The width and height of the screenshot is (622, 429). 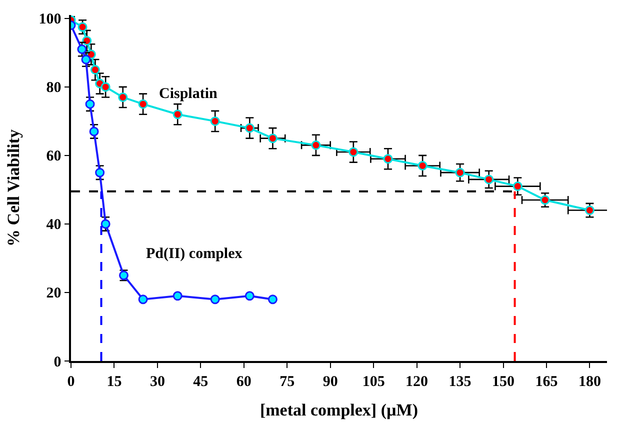 I want to click on x-tick-label: 15, so click(x=114, y=382).